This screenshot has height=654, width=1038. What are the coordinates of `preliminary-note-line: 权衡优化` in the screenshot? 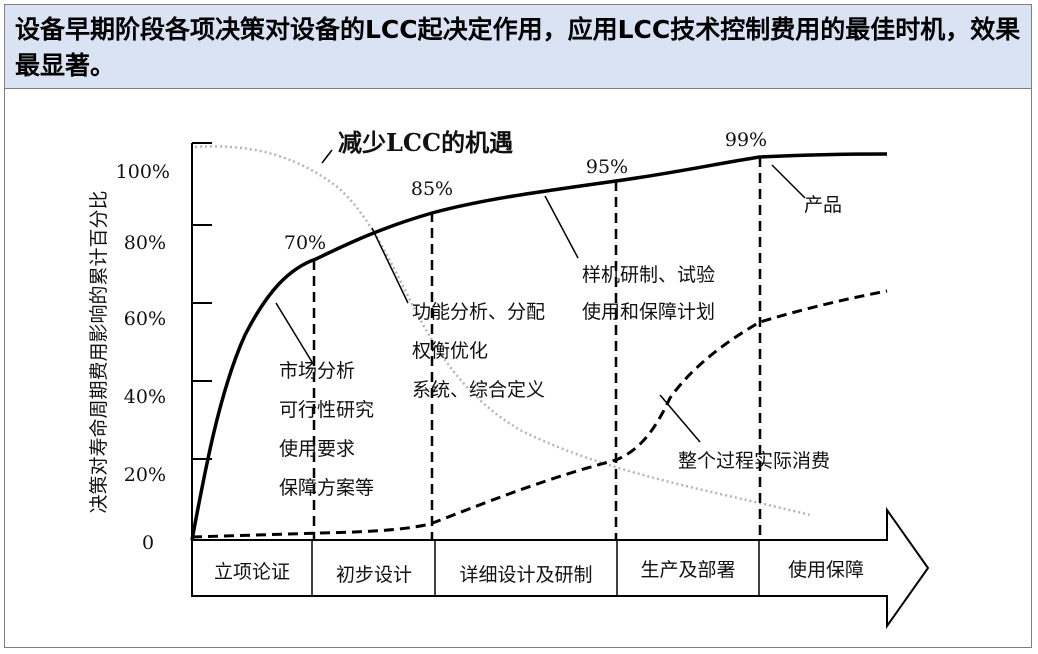 It's located at (450, 351).